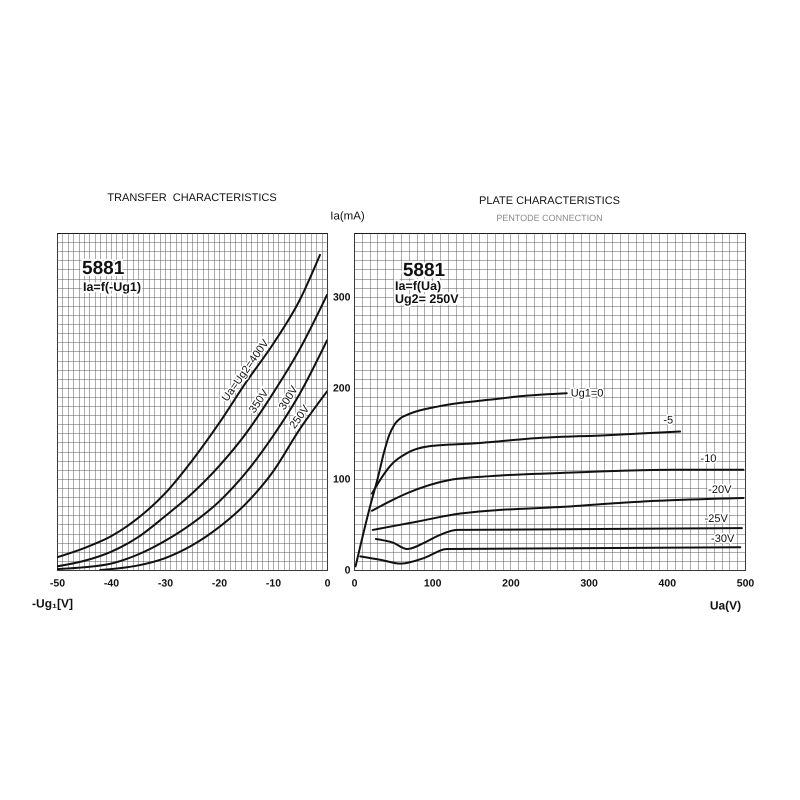 The width and height of the screenshot is (800, 800). I want to click on series-label: -20V, so click(720, 490).